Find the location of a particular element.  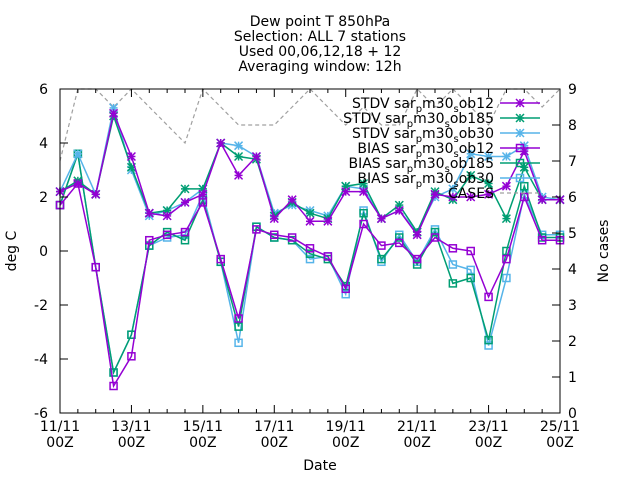

y2-tick-label: 1 is located at coordinates (572, 378).